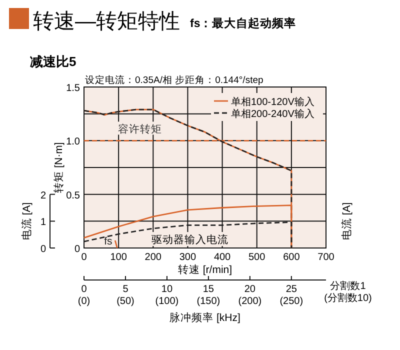 The width and height of the screenshot is (400, 350). I want to click on text: 减速比5, so click(53, 61).